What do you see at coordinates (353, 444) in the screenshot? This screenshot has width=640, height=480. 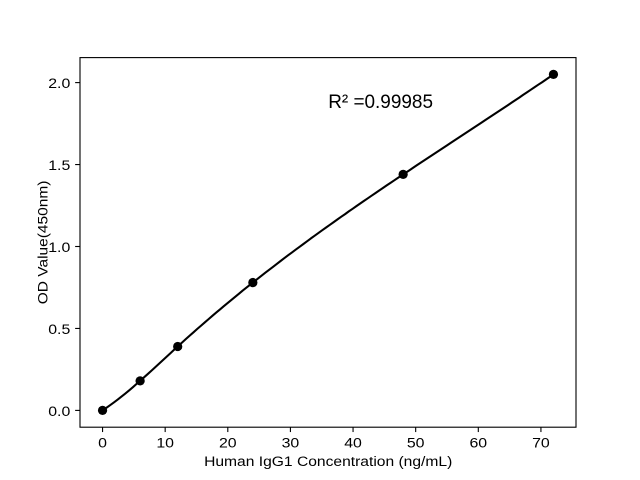 I see `svg-text: 40` at bounding box center [353, 444].